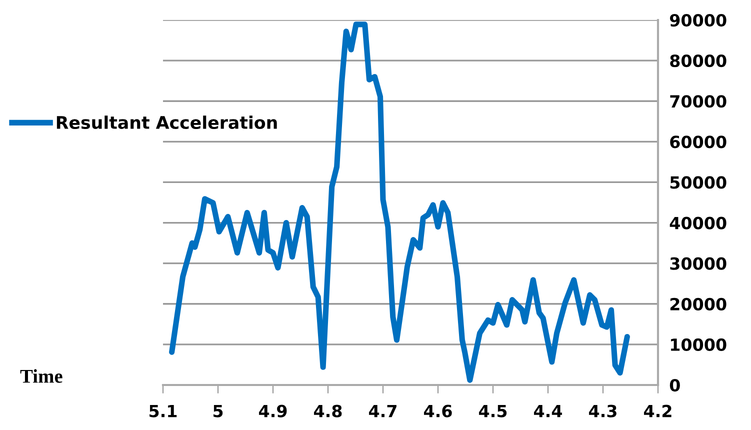 This screenshot has height=430, width=751. Describe the element at coordinates (698, 223) in the screenshot. I see `y-tick-label: 40000` at that location.